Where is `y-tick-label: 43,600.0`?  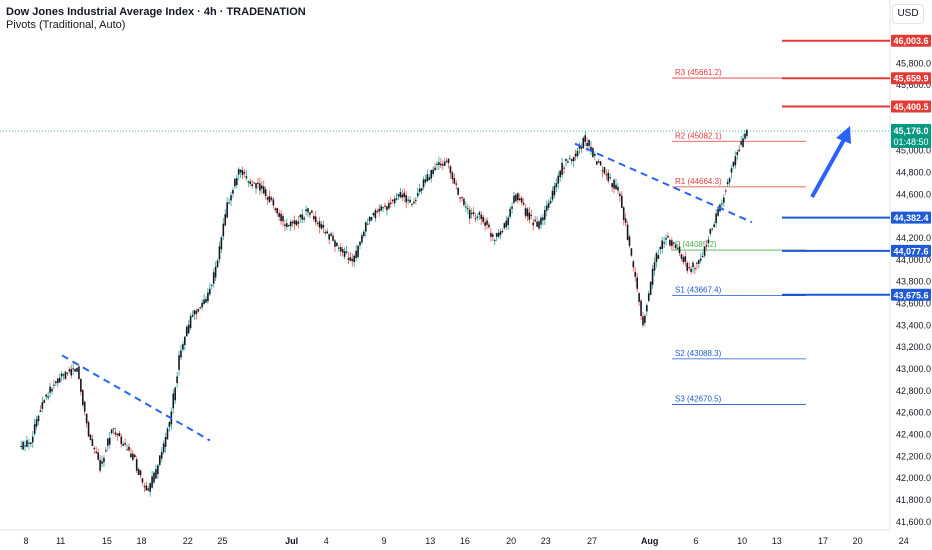
y-tick-label: 43,600.0 is located at coordinates (913, 304).